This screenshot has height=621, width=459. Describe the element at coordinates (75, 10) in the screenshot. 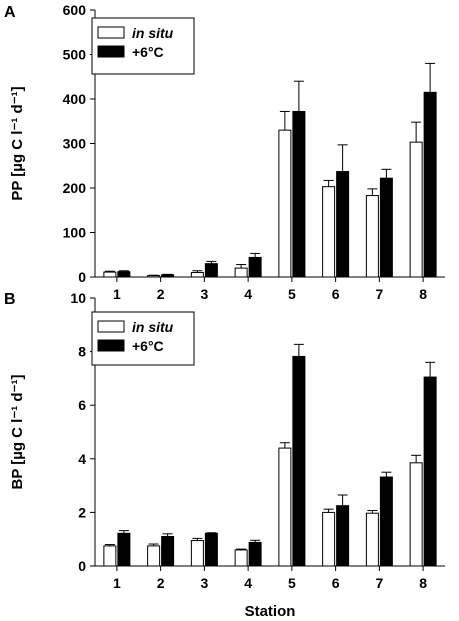

I see `y-tick-label: 600` at that location.